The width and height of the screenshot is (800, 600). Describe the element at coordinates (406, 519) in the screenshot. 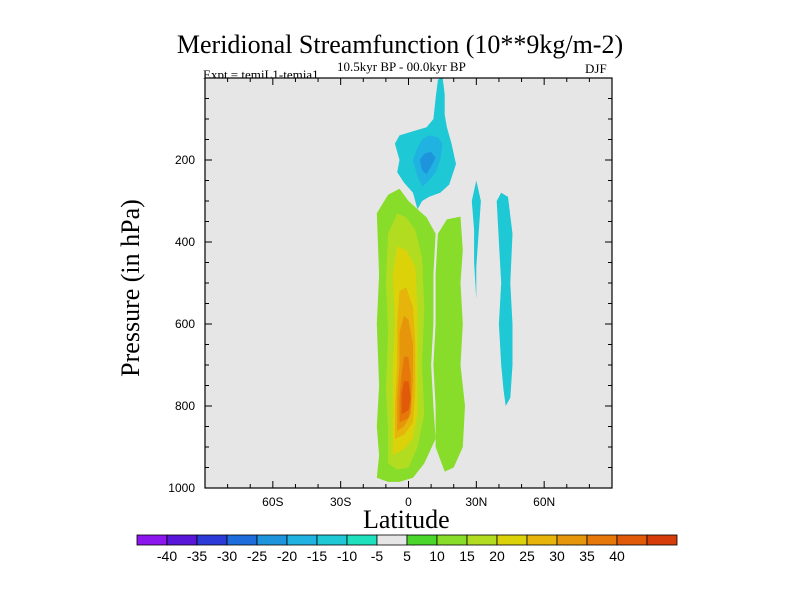

I see `x-axis-label: Latitude` at that location.